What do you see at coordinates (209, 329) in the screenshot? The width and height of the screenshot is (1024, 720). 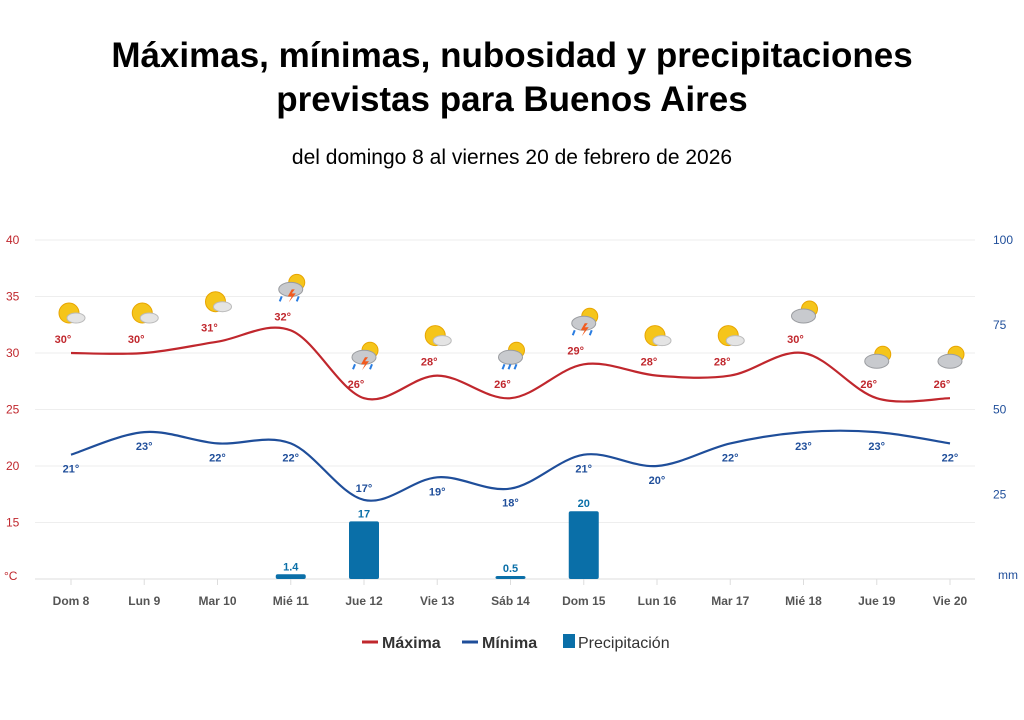 I see `max-temp-label: 31°` at bounding box center [209, 329].